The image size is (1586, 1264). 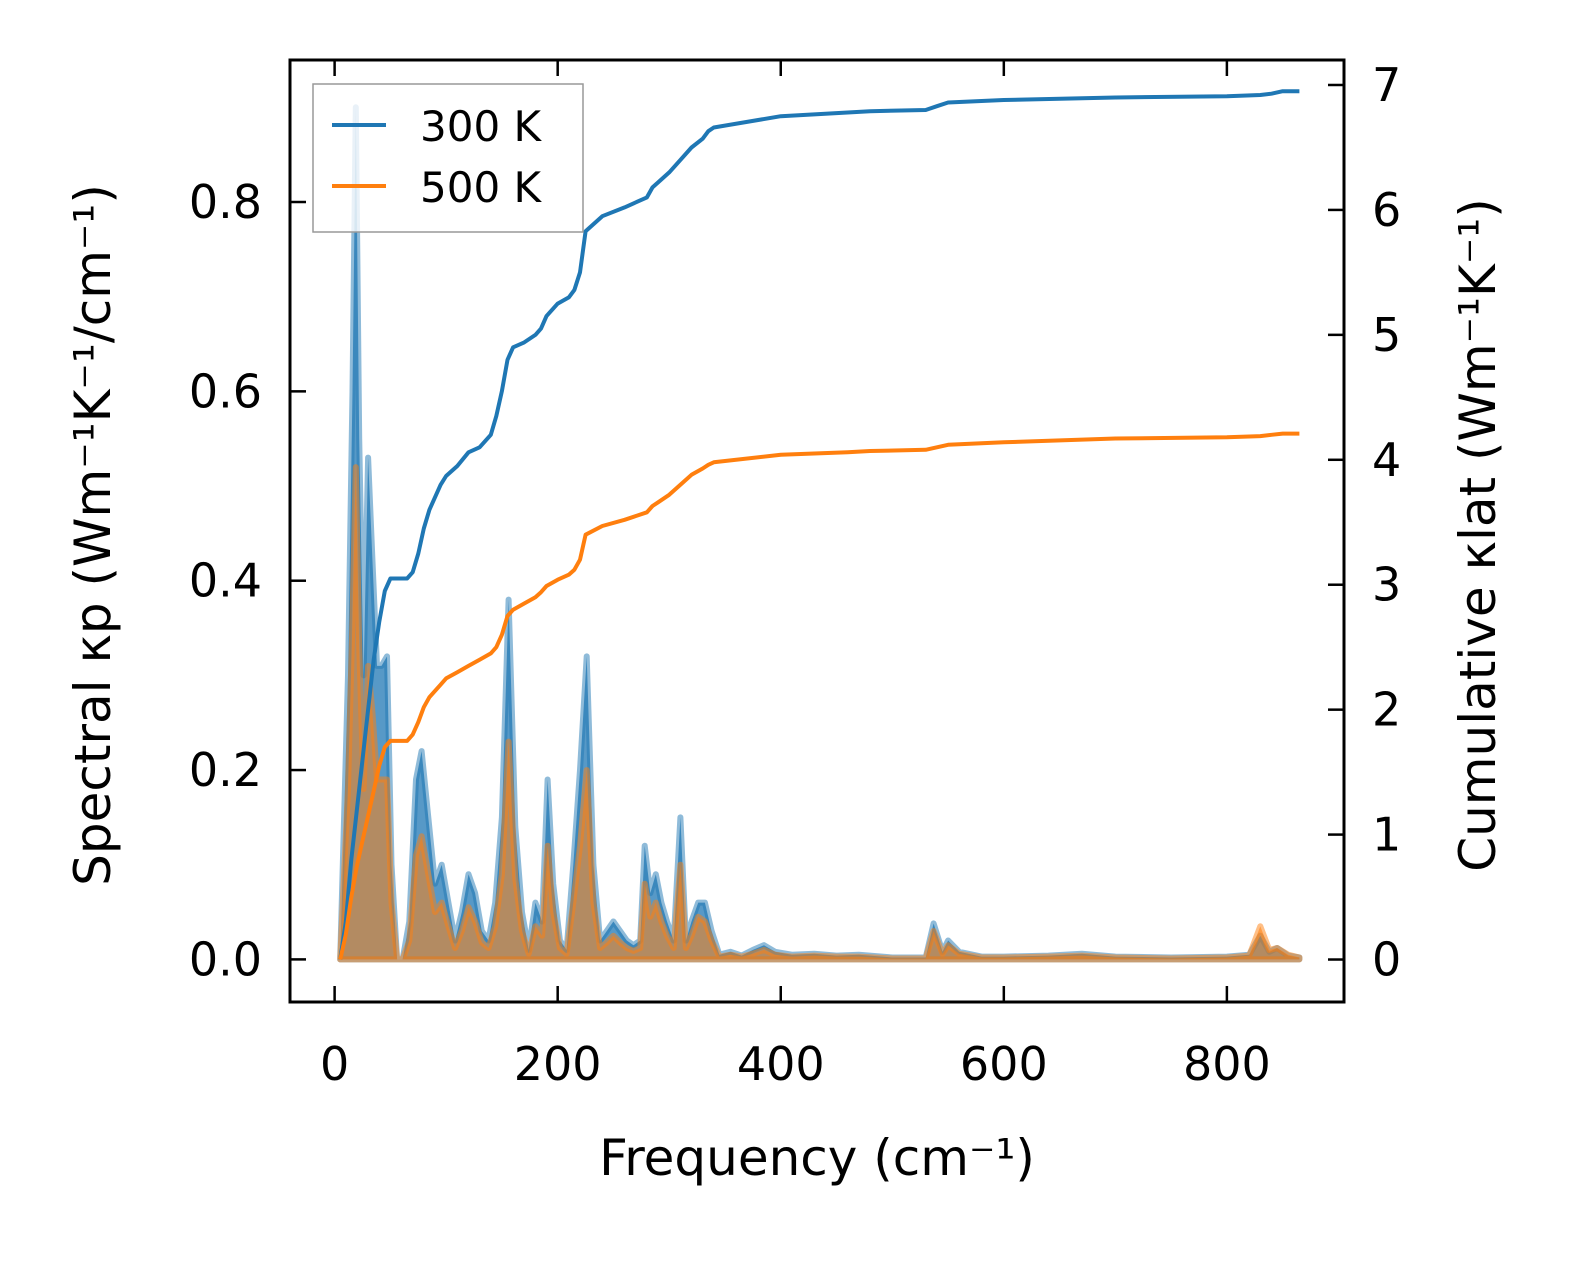 I want to click on legend-label-500k: 500 K, so click(x=481, y=187).